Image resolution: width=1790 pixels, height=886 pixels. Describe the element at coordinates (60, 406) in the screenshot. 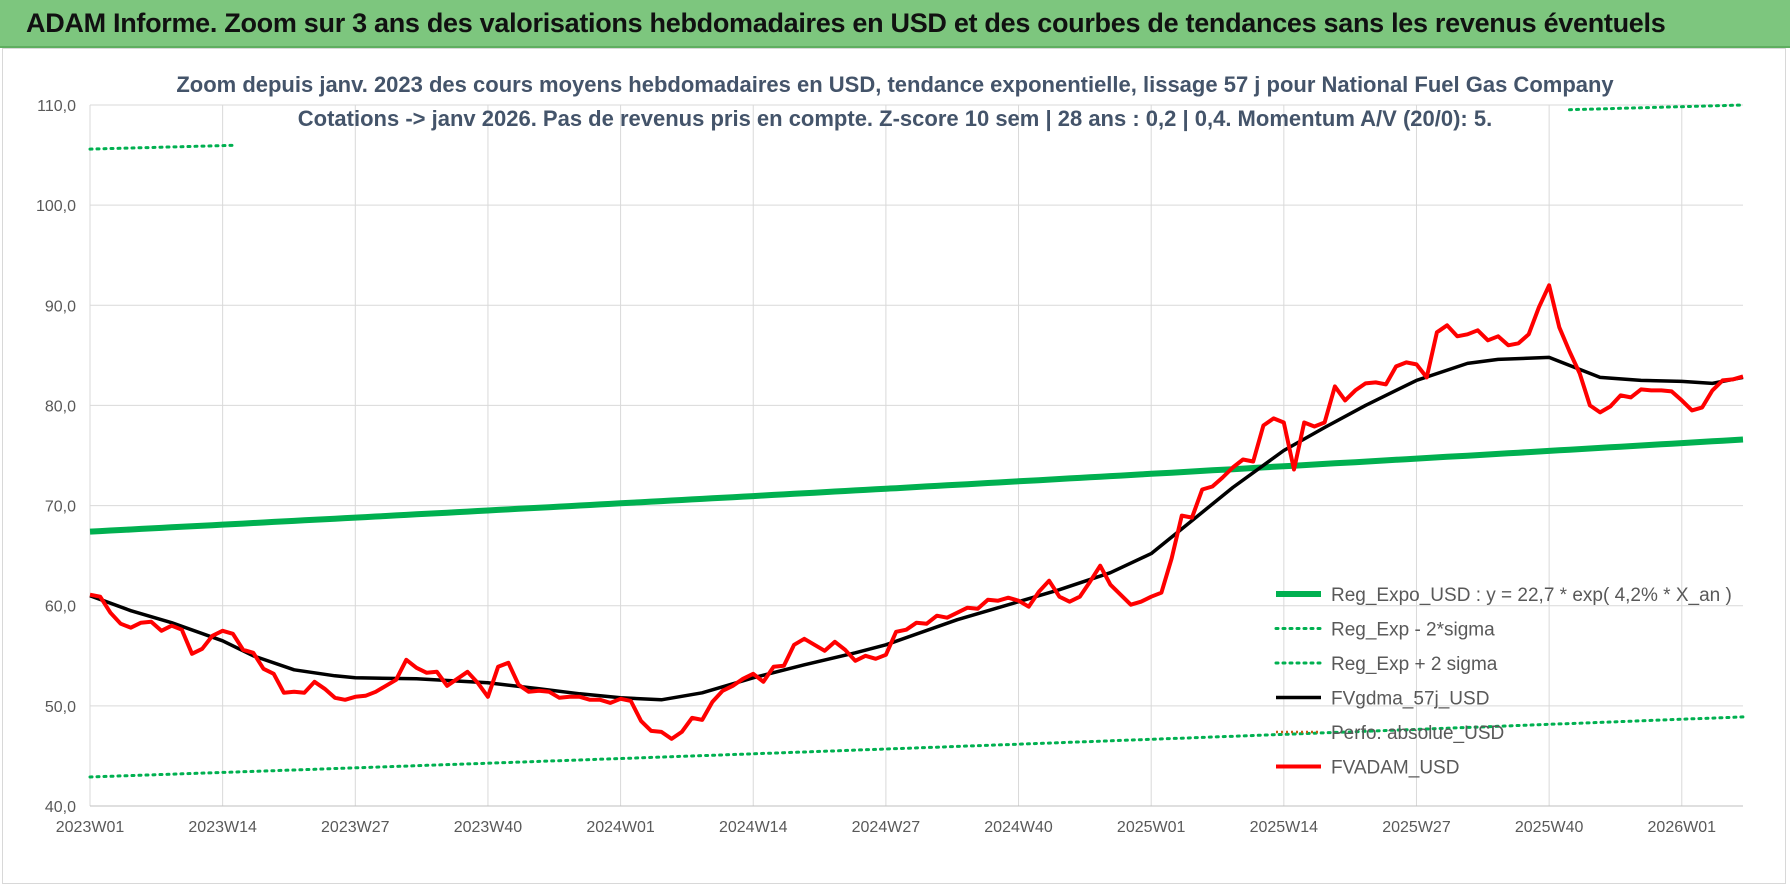

I see `y-tick-label: 80,0` at that location.